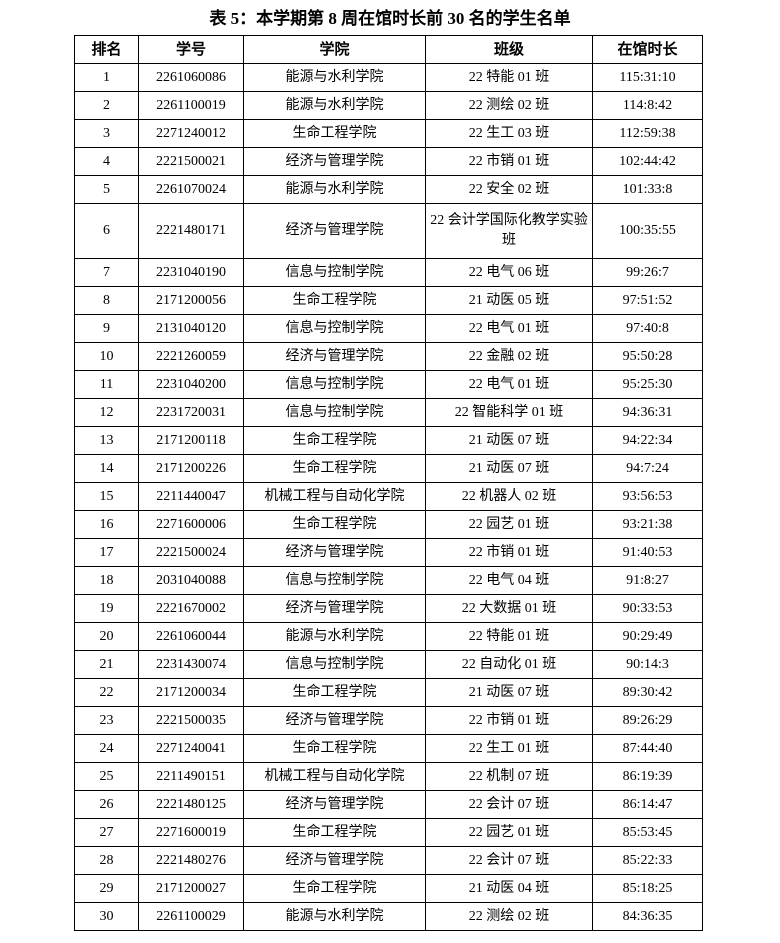  I want to click on student-id-cell: 2211490151, so click(191, 776).